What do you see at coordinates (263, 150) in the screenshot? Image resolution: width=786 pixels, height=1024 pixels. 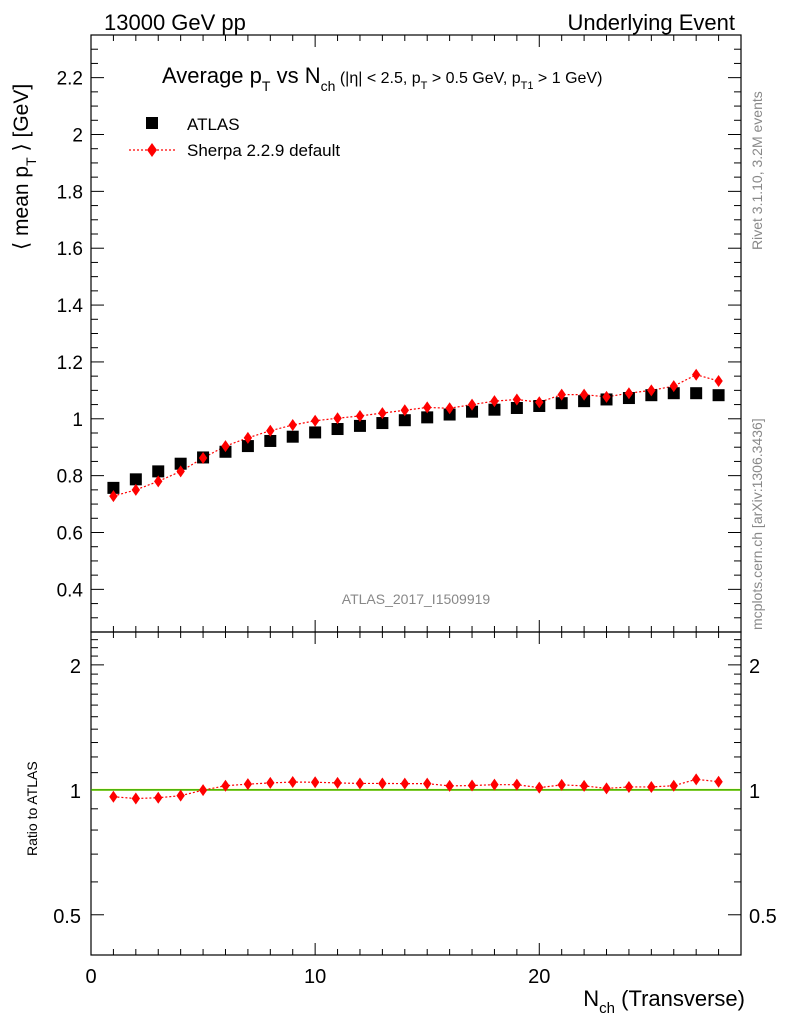 I see `legend-sherpa-label: Sherpa 2.2.9 default` at bounding box center [263, 150].